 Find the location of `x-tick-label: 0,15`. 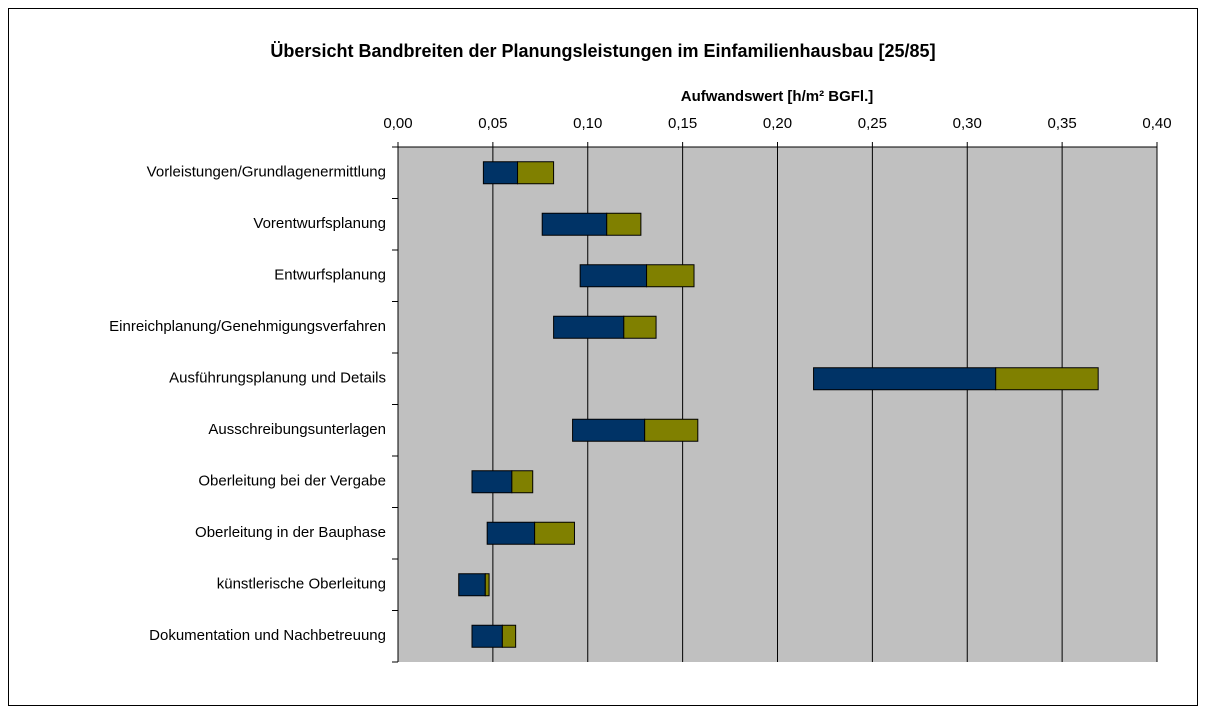

x-tick-label: 0,15 is located at coordinates (682, 123).